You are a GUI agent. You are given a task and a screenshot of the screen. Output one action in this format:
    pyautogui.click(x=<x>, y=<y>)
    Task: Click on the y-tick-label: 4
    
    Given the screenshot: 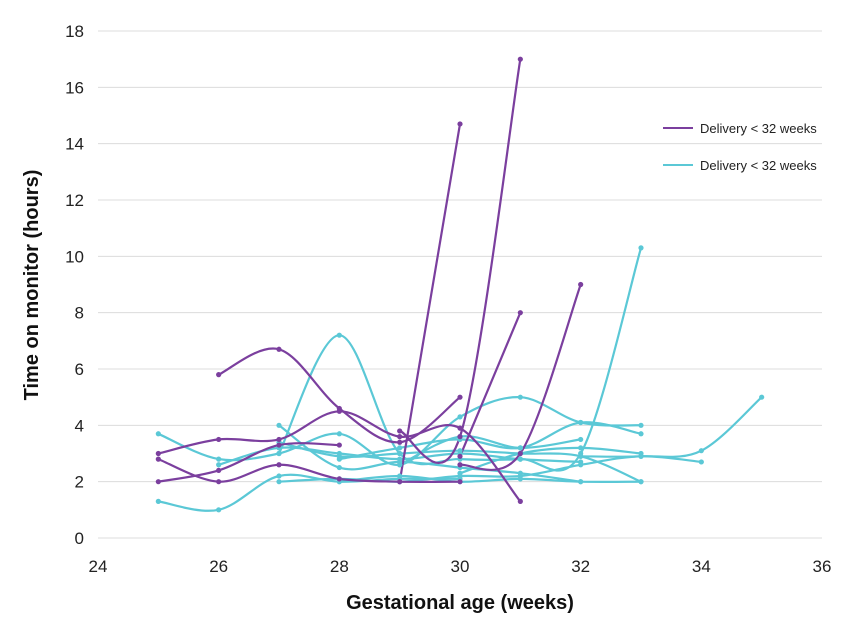 What is the action you would take?
    pyautogui.click(x=79, y=425)
    